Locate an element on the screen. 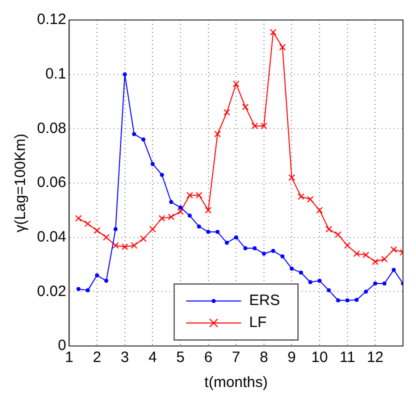 The width and height of the screenshot is (416, 404). x-axis-title: t(months) is located at coordinates (236, 383).